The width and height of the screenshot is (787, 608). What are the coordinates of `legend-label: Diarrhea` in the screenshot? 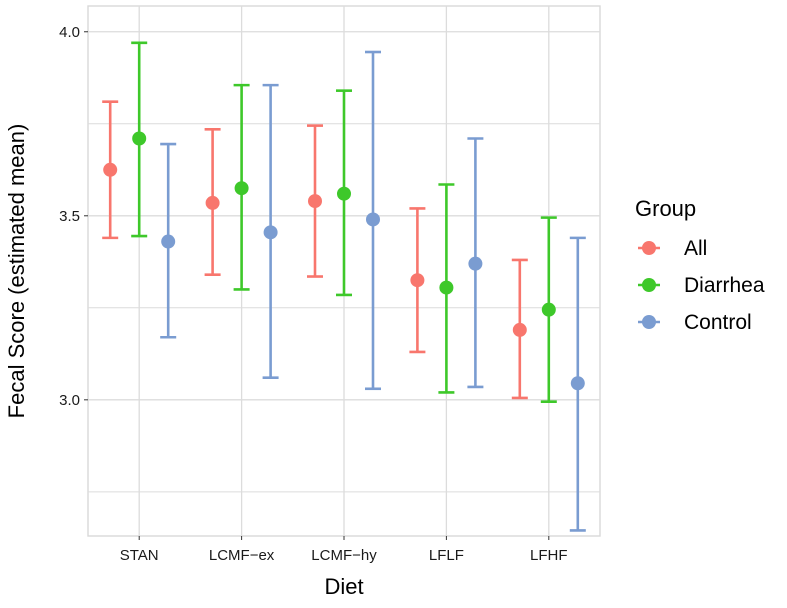 It's located at (724, 285).